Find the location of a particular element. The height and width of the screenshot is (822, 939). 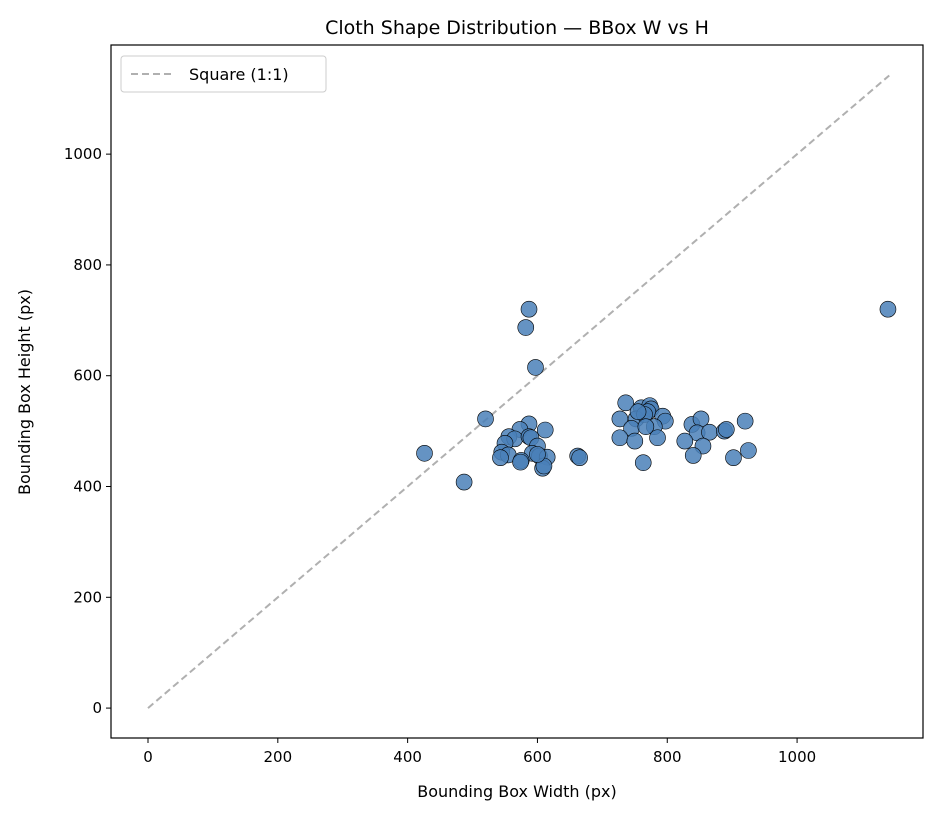

x-tick-label: 1000 is located at coordinates (797, 757).